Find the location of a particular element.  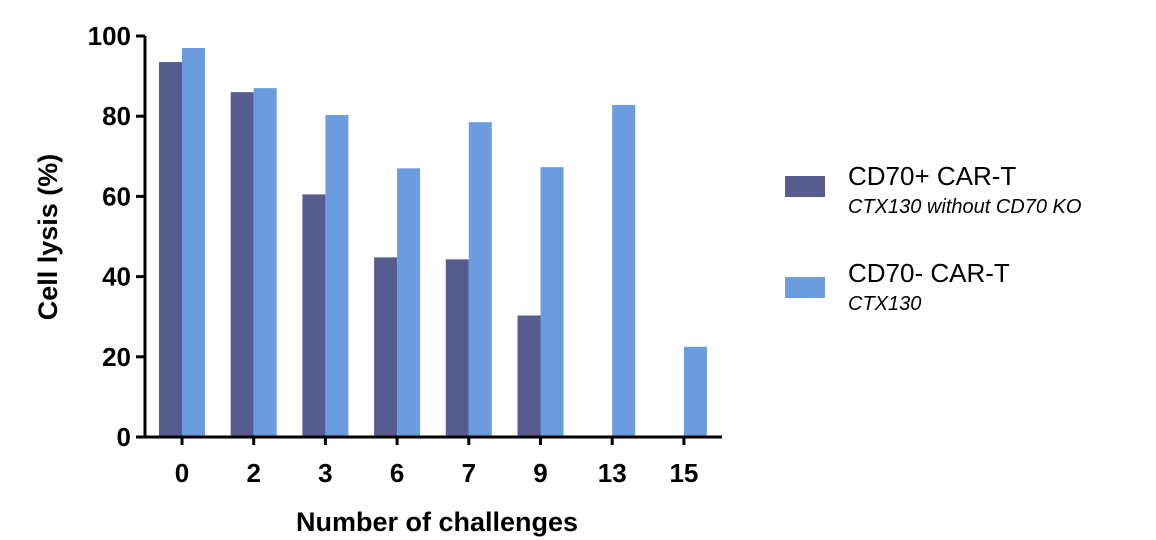

legend-swatch-cd70-positive is located at coordinates (805, 186).